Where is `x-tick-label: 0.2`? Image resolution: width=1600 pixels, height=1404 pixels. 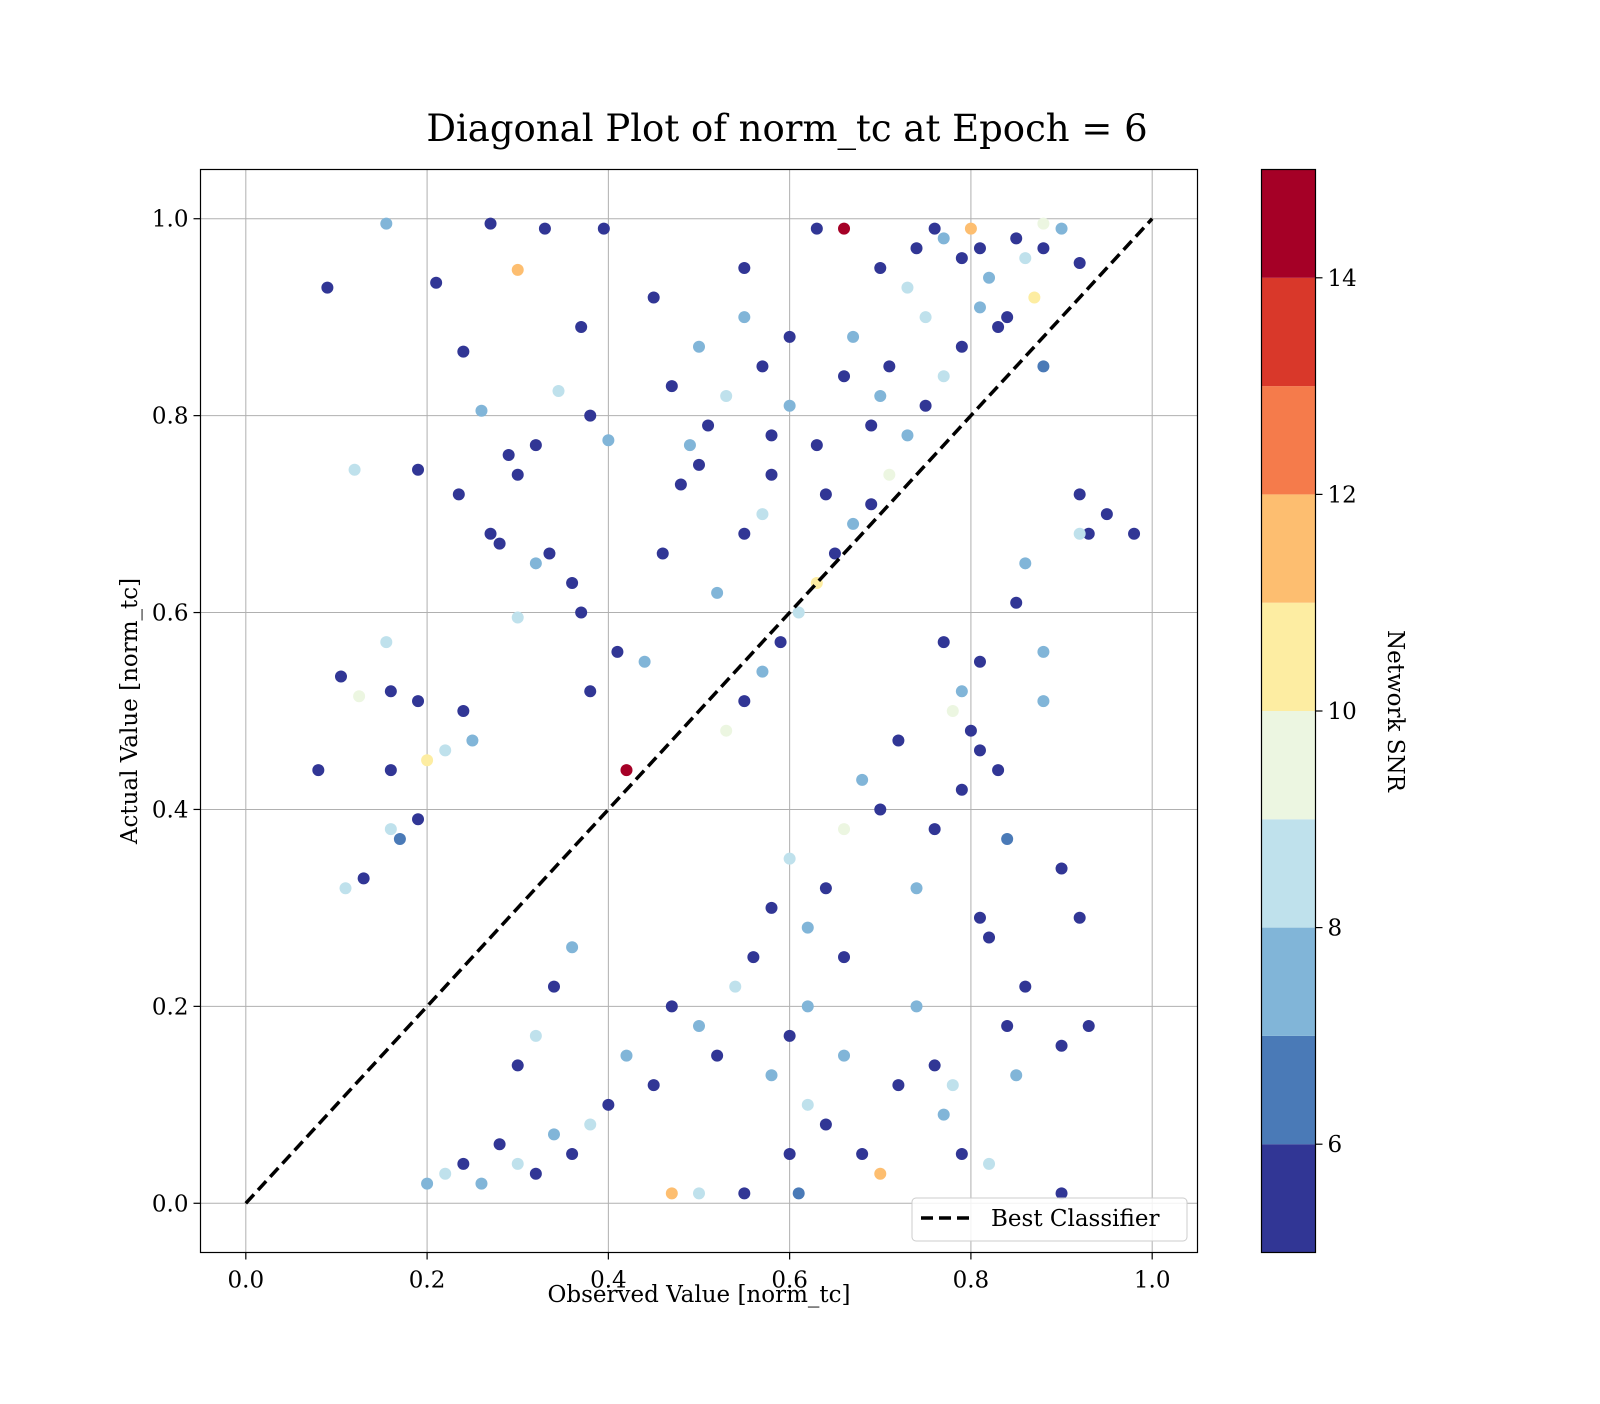 x-tick-label: 0.2 is located at coordinates (427, 1281).